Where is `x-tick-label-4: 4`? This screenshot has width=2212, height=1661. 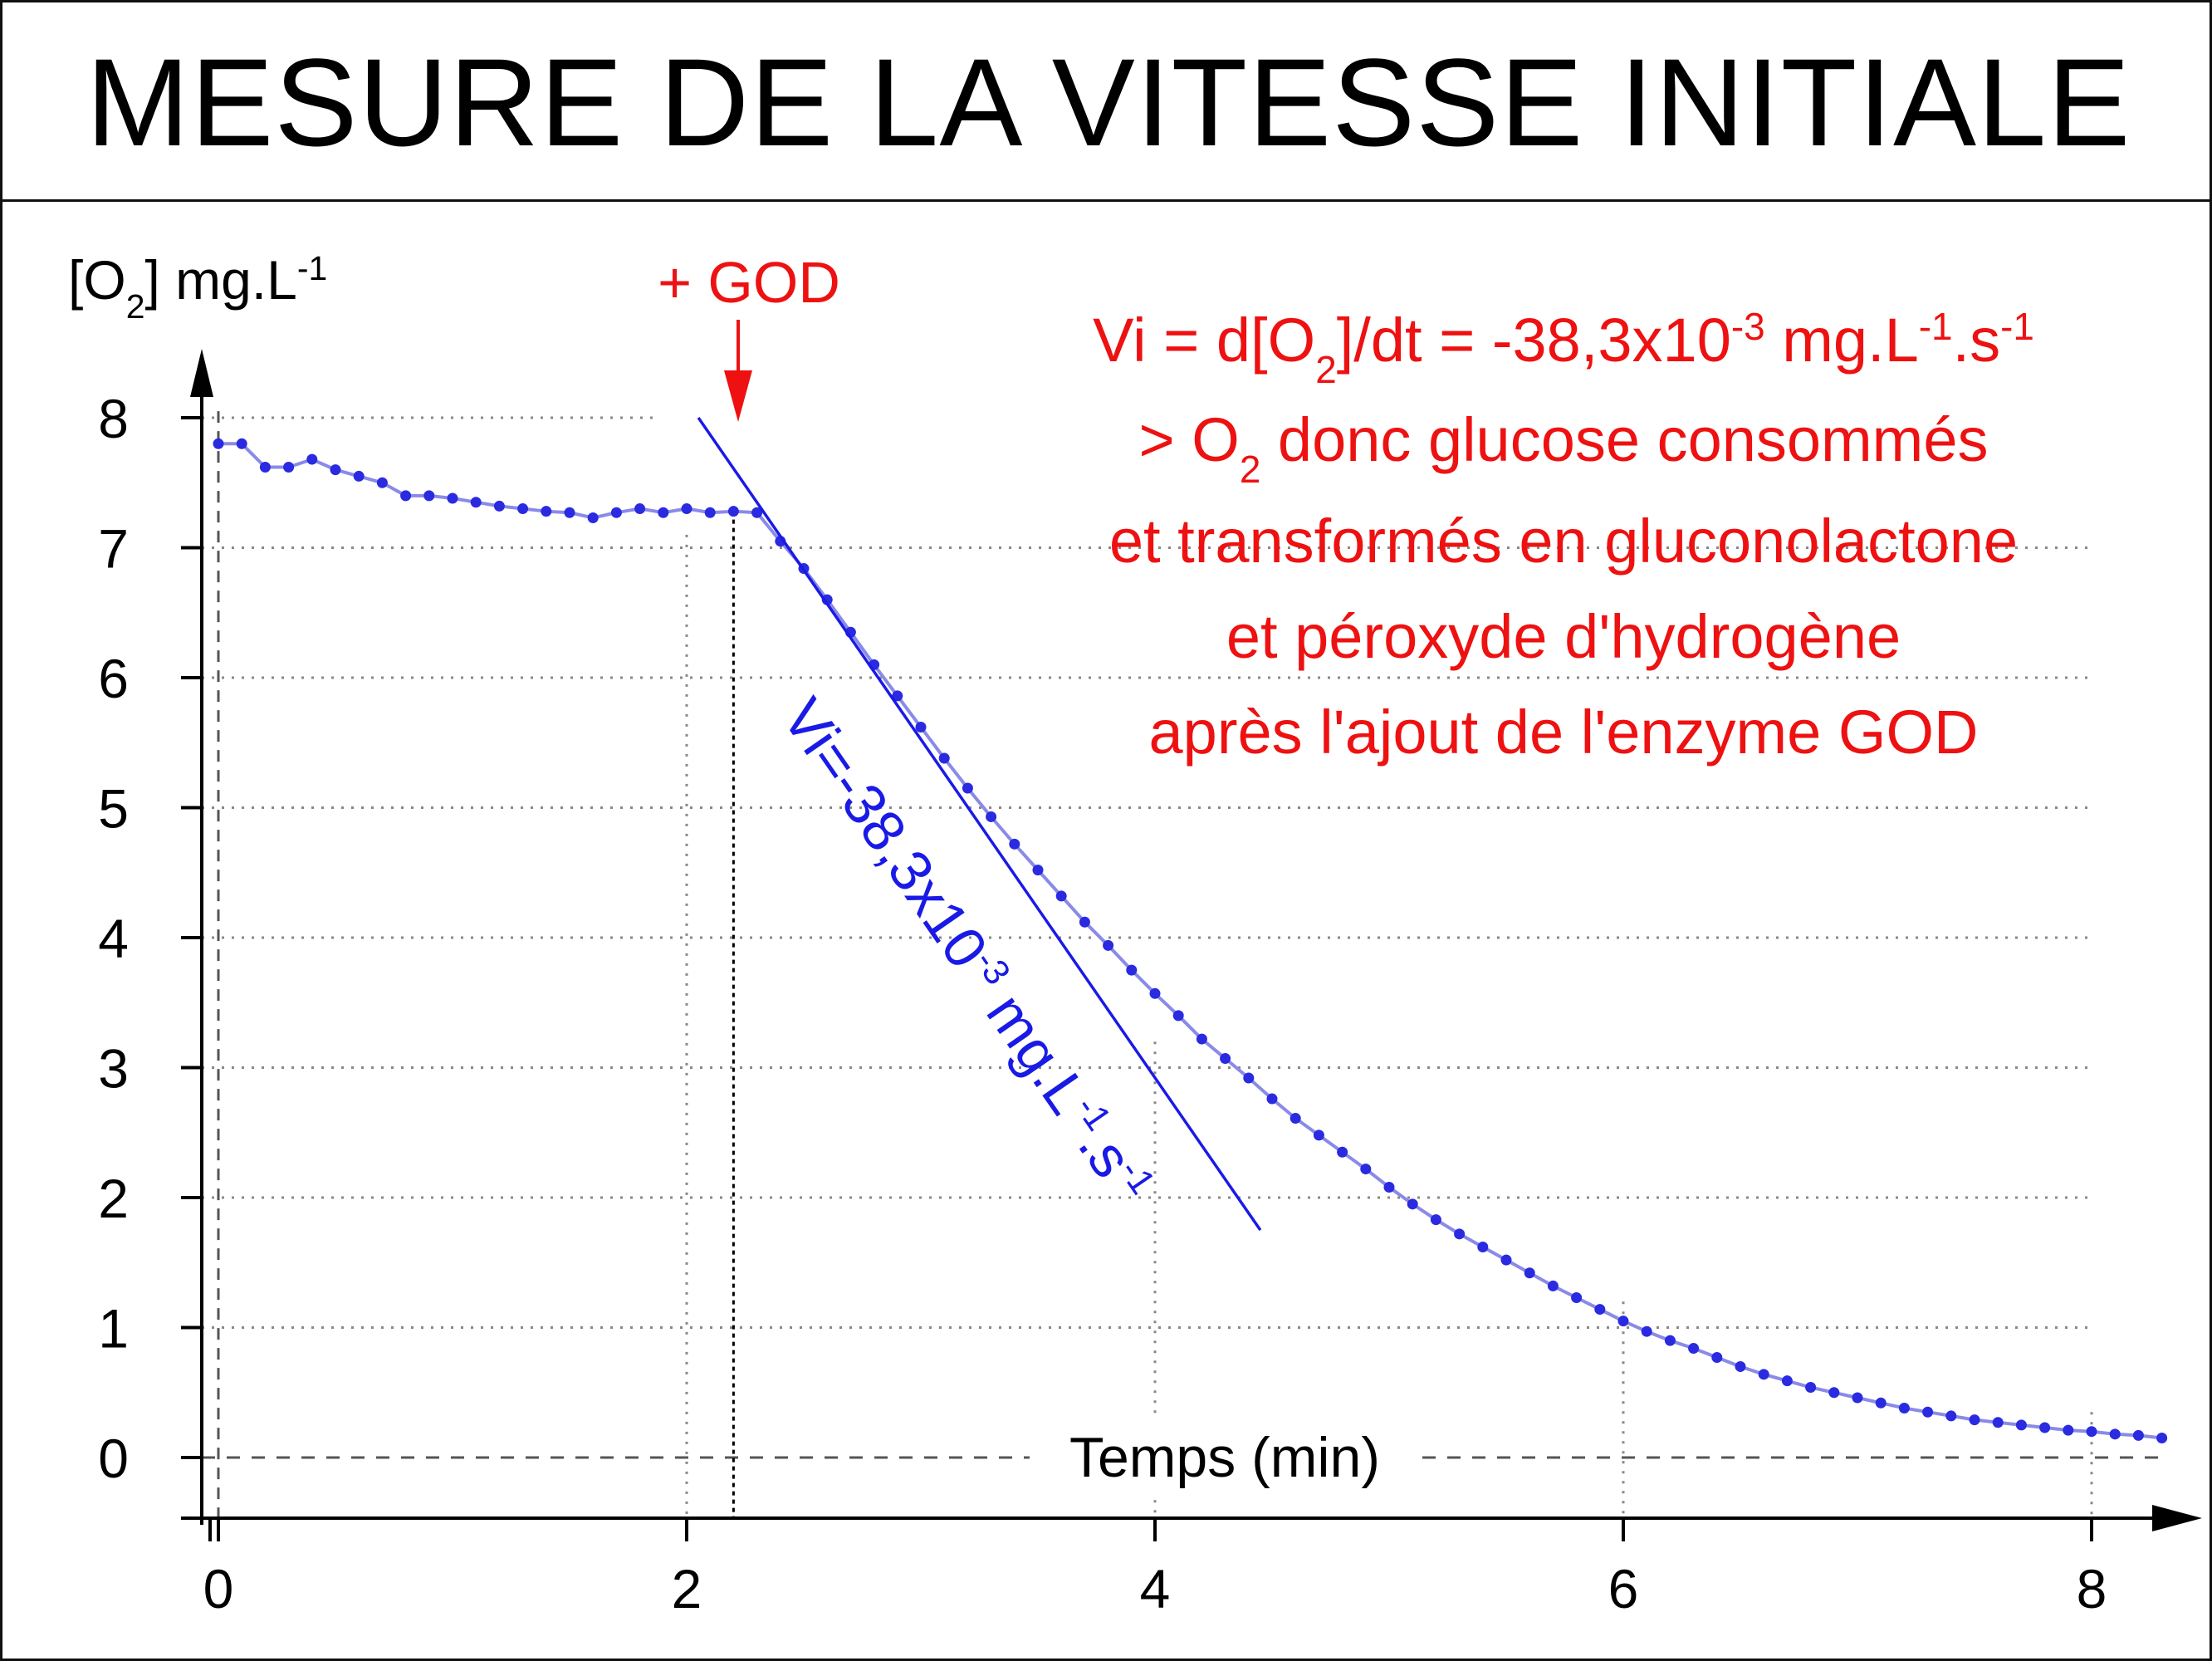 x-tick-label-4: 4 is located at coordinates (1155, 1588).